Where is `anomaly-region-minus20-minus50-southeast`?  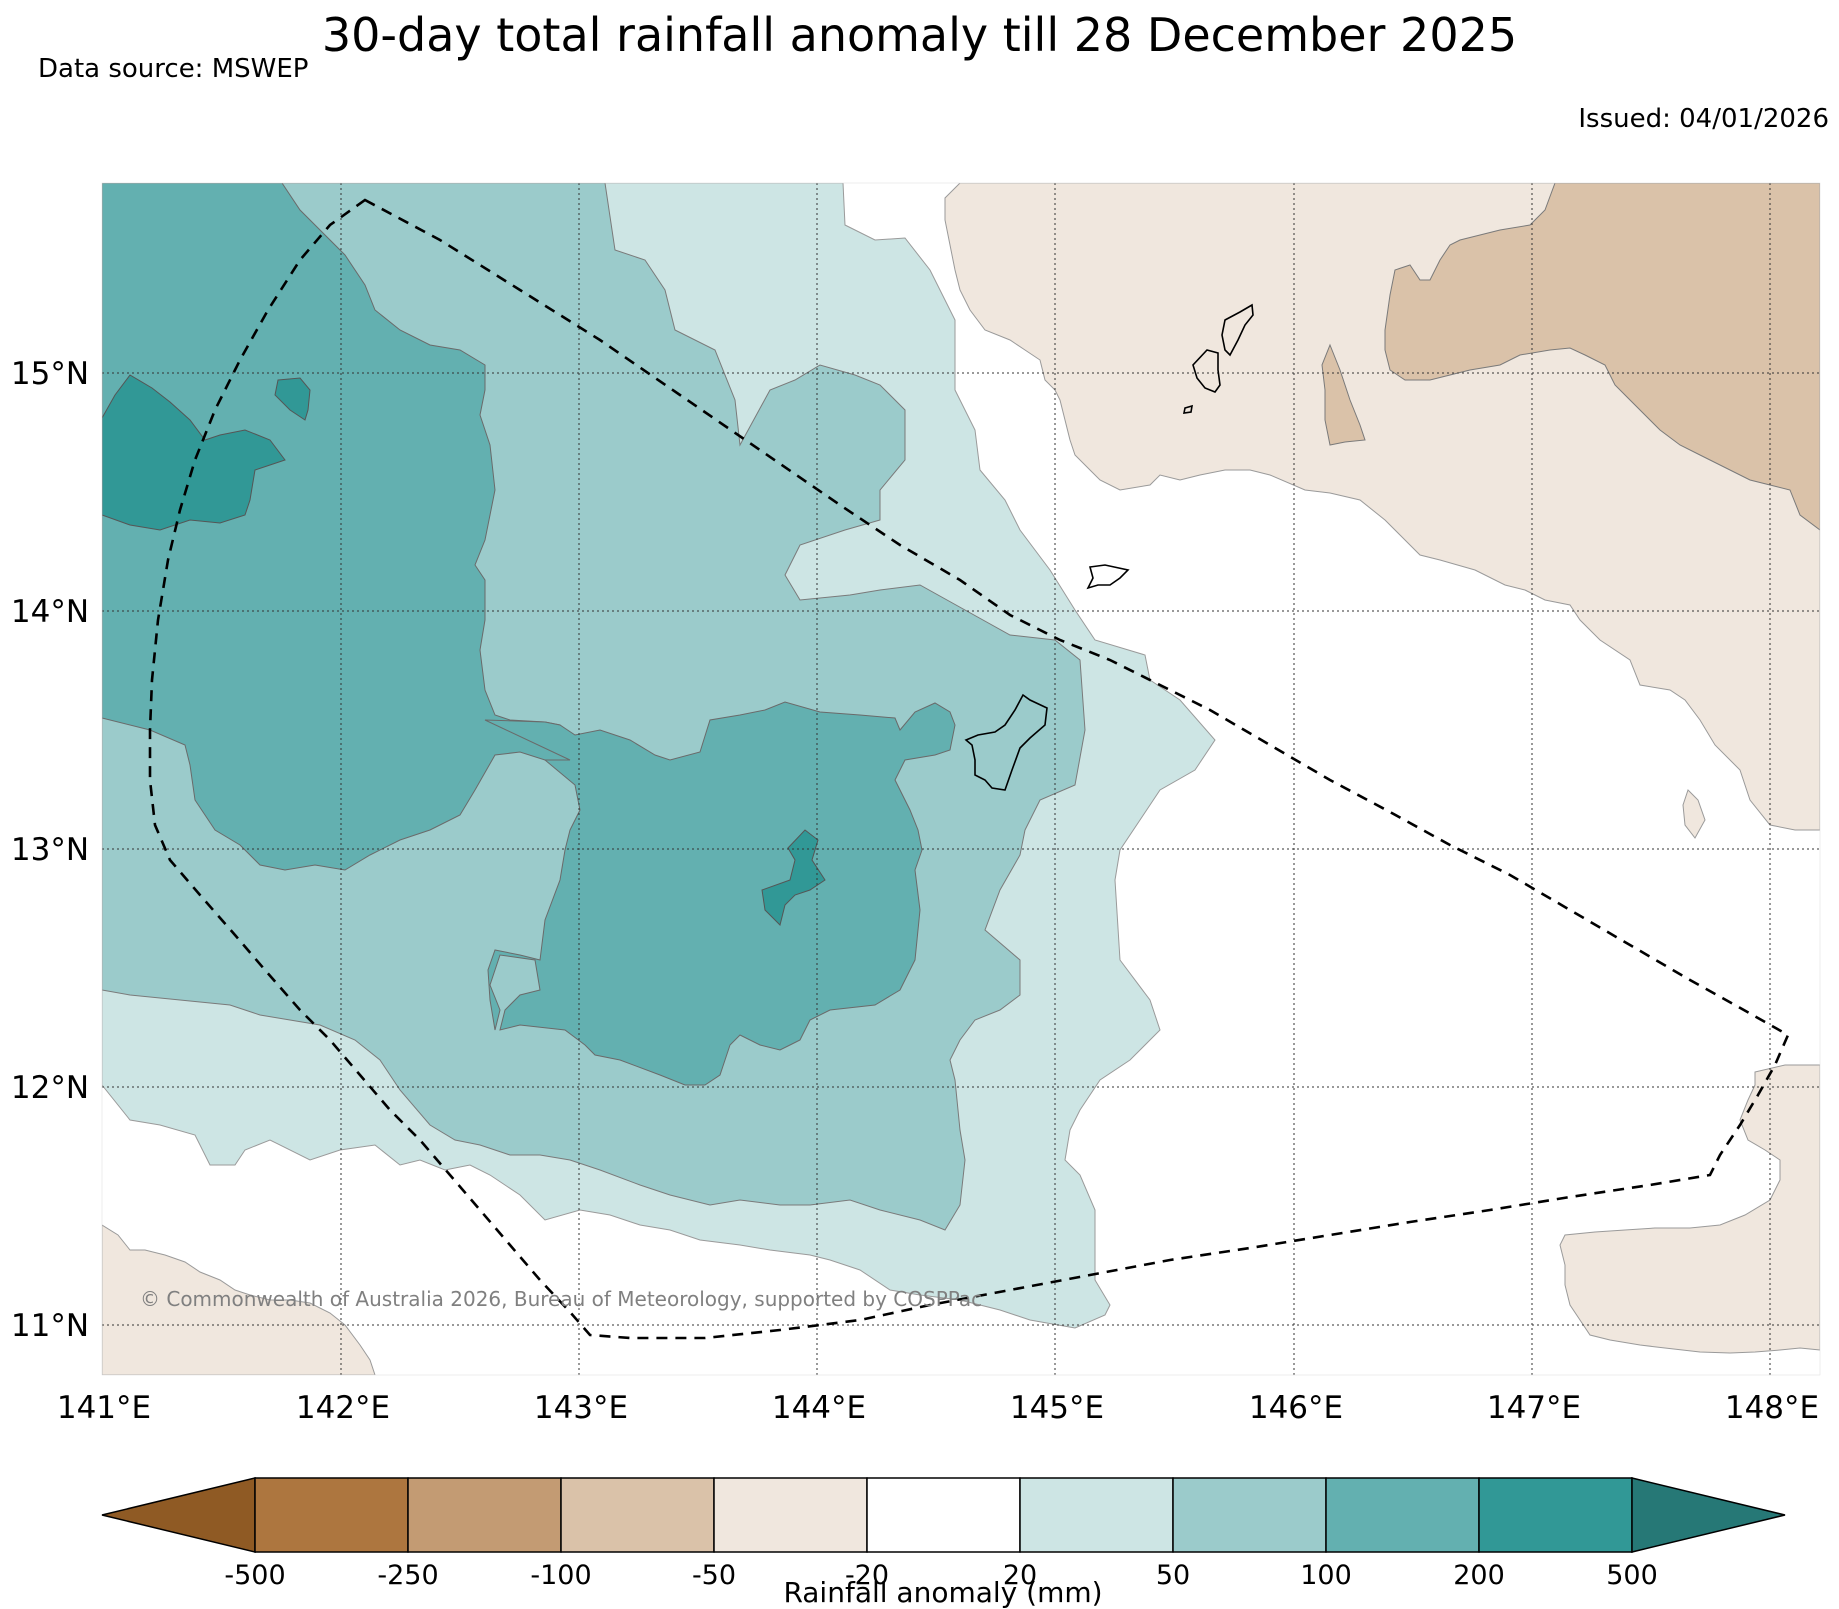
anomaly-region-minus20-minus50-southeast is located at coordinates (1689, 1209).